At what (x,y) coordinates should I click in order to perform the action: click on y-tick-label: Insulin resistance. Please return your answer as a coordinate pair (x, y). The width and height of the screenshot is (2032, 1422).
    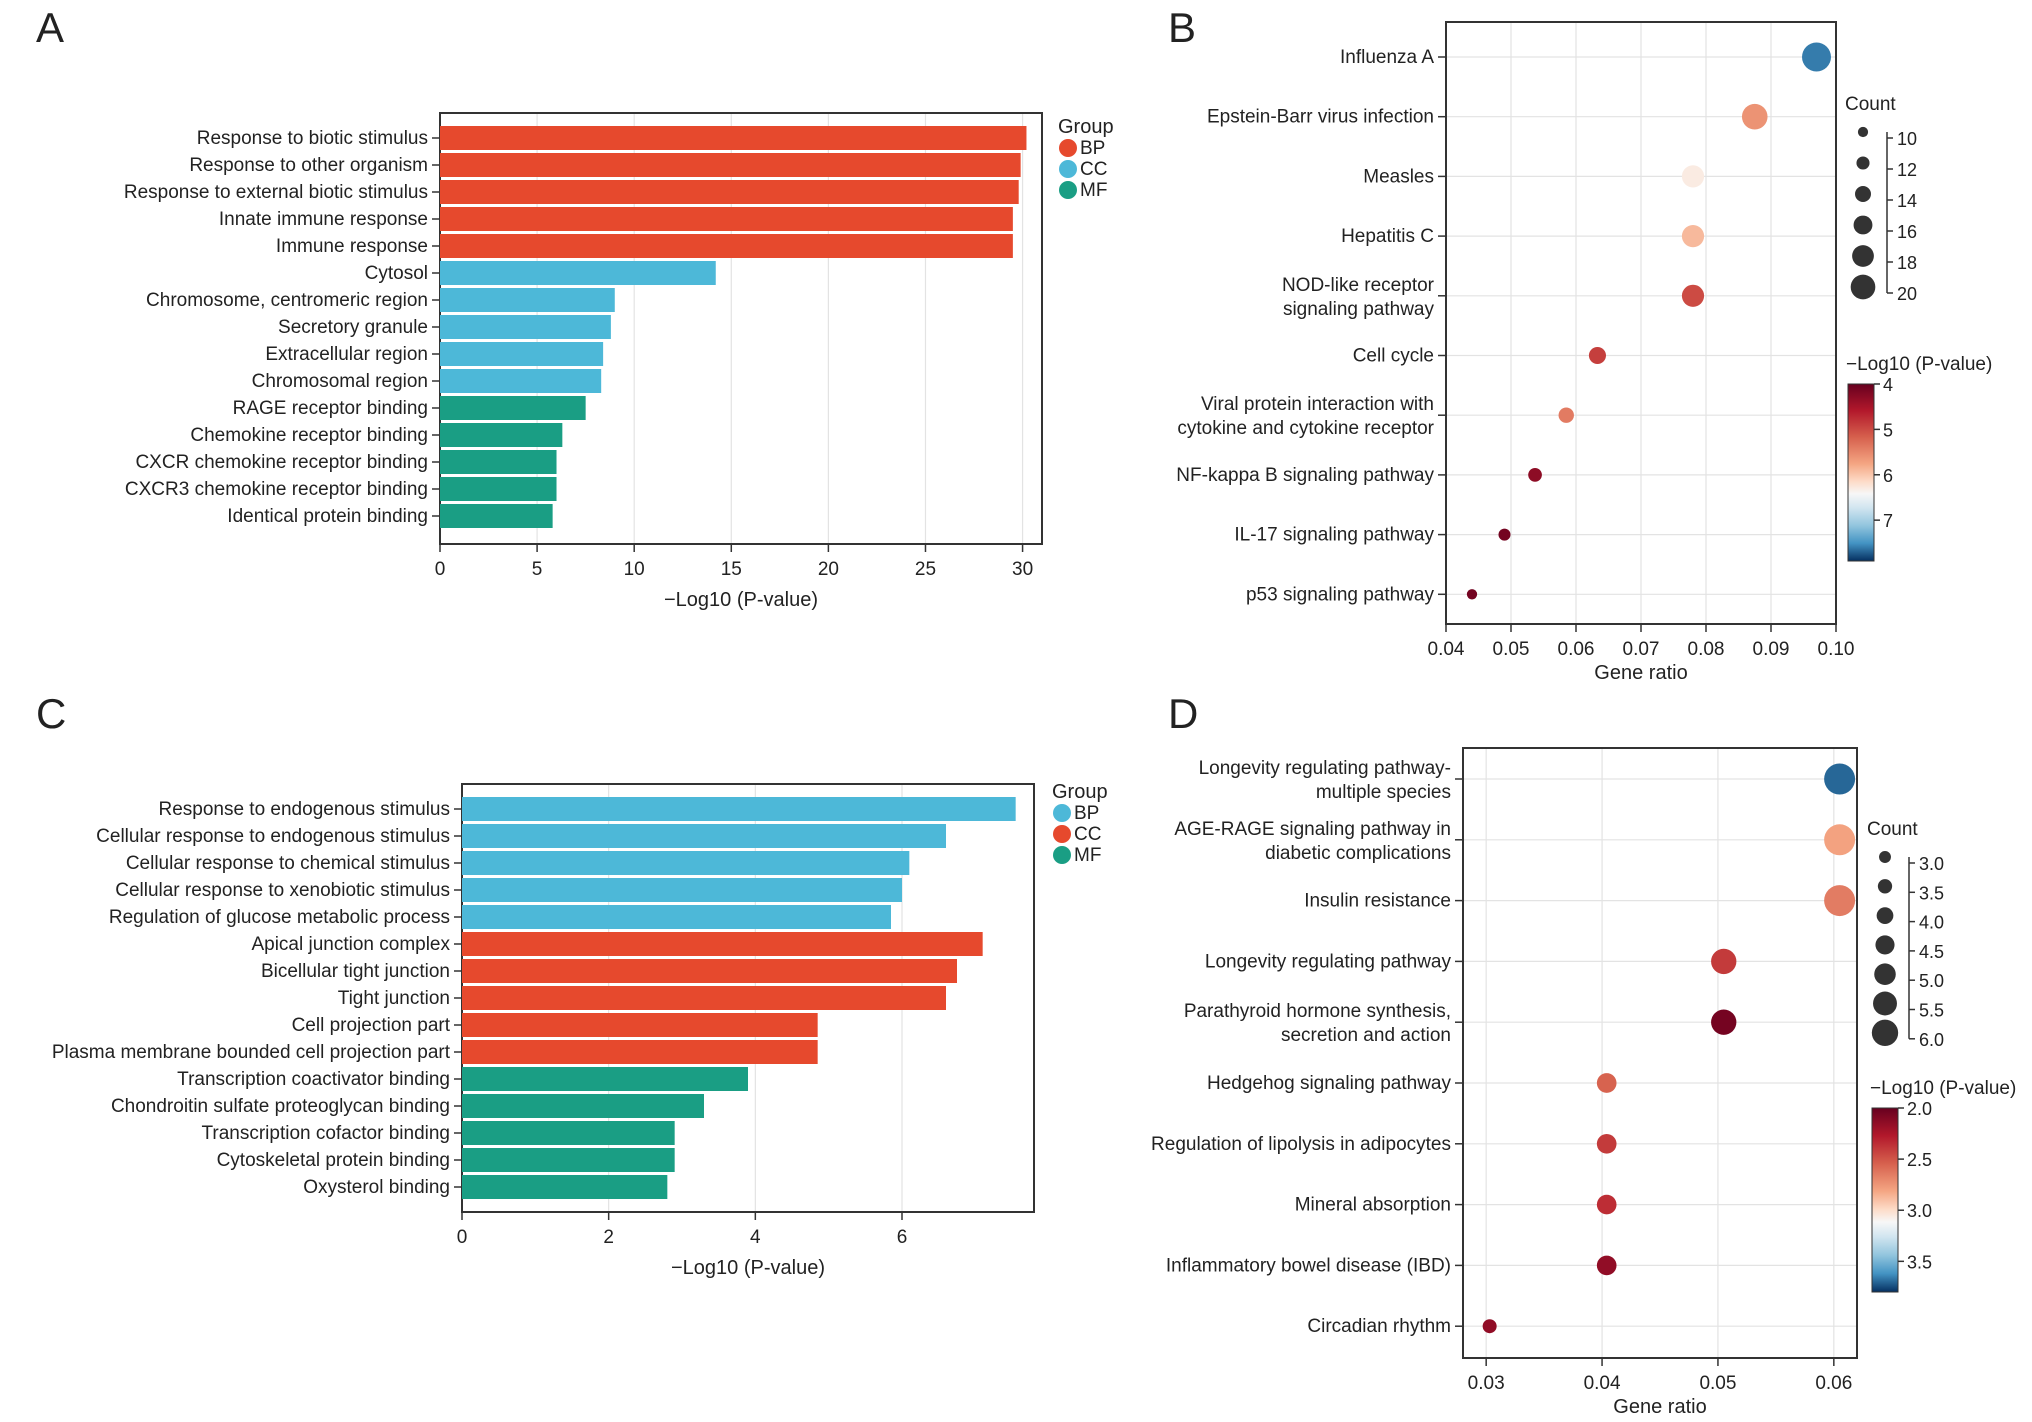
    Looking at the image, I should click on (1377, 901).